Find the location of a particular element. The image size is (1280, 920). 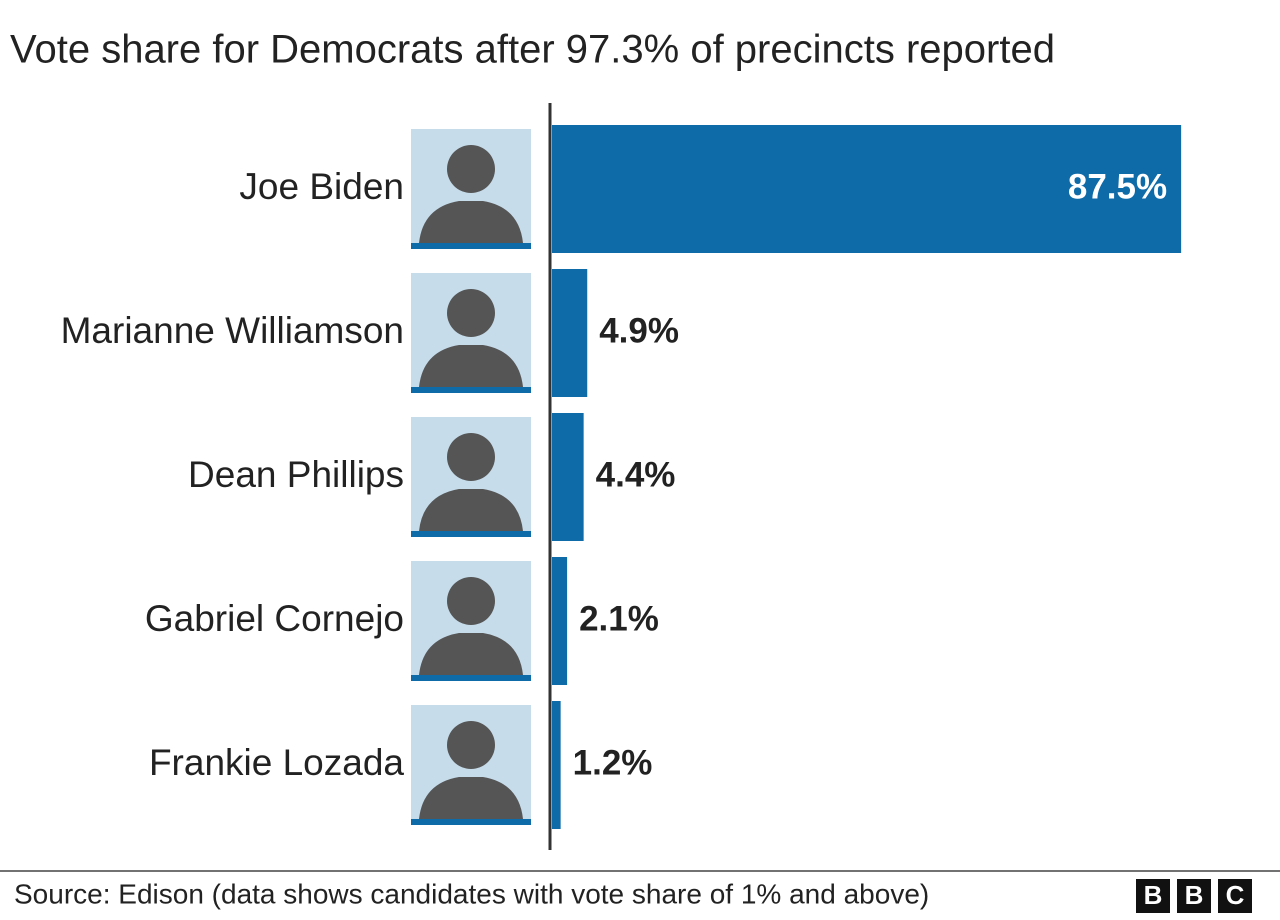

category-label: Marianne Williamson is located at coordinates (232, 330).